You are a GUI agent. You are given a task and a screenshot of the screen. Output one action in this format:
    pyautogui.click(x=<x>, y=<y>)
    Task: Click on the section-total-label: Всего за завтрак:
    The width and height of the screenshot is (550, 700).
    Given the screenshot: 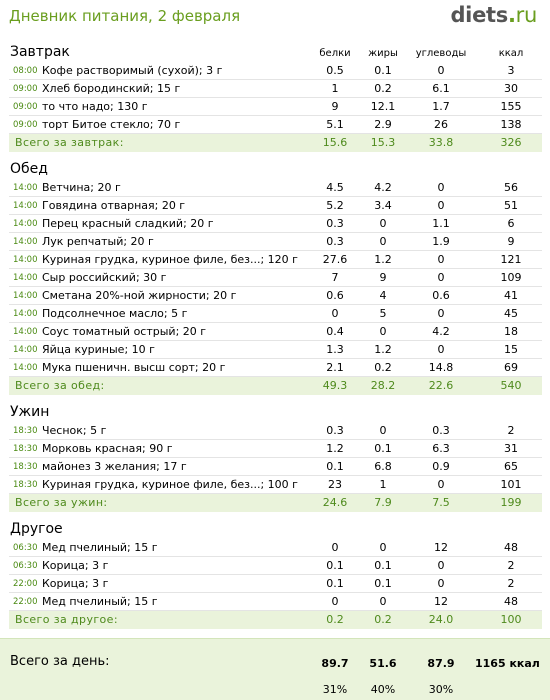 What is the action you would take?
    pyautogui.click(x=69, y=142)
    